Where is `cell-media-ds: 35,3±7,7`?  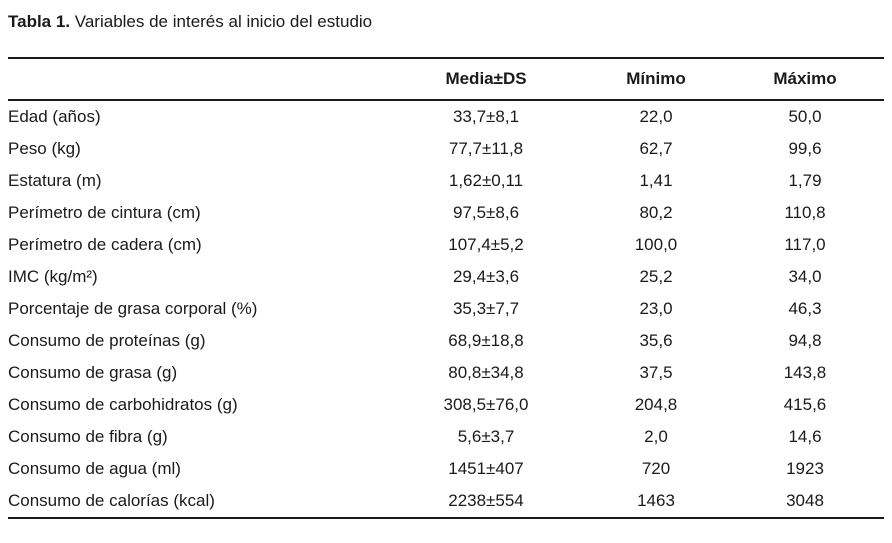 cell-media-ds: 35,3±7,7 is located at coordinates (486, 308).